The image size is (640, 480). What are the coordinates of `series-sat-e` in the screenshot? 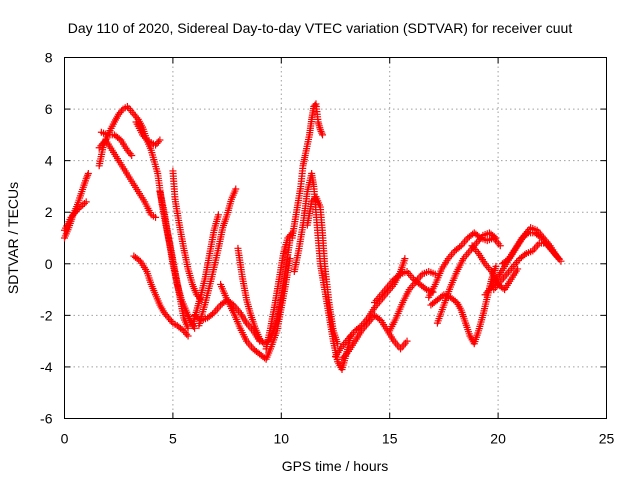 It's located at (116, 143).